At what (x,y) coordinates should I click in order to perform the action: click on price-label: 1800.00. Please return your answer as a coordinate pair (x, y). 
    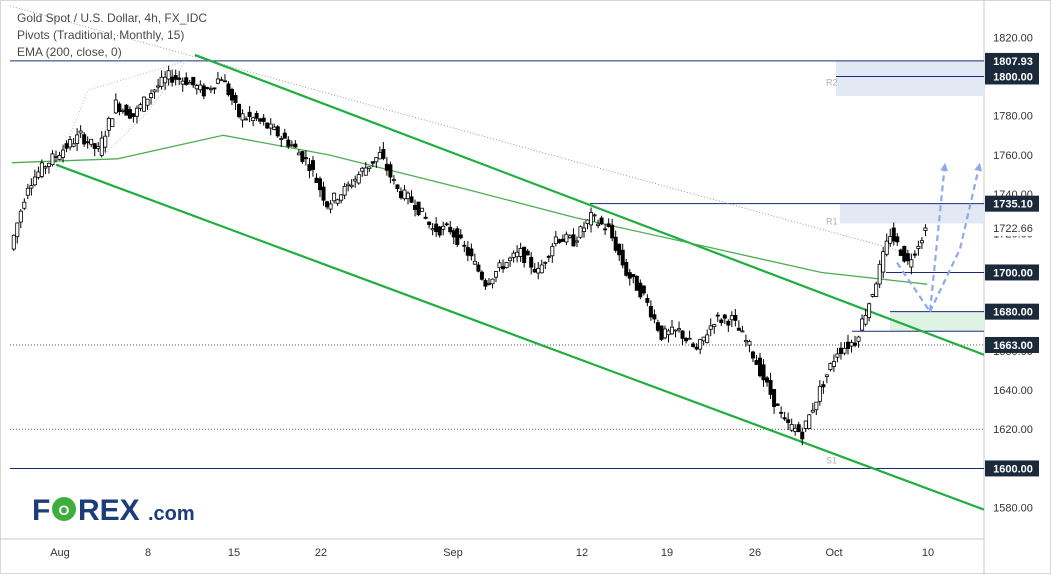
    Looking at the image, I should click on (1013, 77).